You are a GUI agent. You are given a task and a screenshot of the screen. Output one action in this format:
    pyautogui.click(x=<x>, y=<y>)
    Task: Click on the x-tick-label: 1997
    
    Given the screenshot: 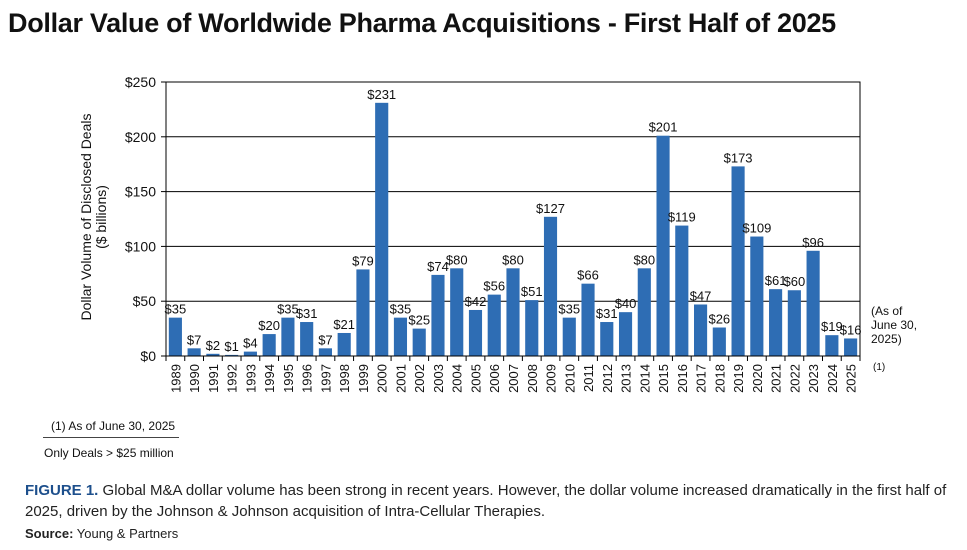 What is the action you would take?
    pyautogui.click(x=325, y=378)
    